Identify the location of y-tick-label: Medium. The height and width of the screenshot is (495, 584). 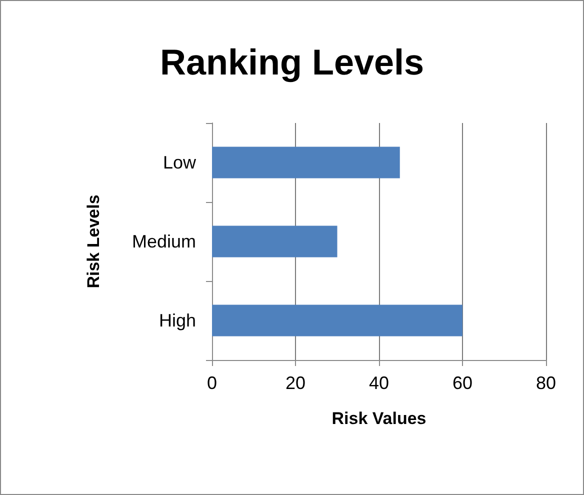
(164, 242).